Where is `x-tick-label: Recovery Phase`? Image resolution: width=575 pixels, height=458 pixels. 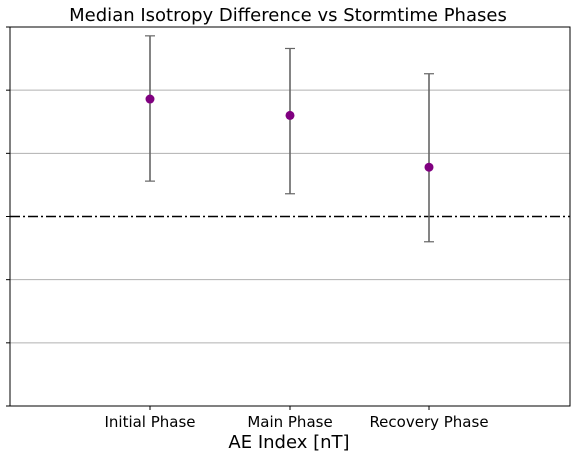
x-tick-label: Recovery Phase is located at coordinates (428, 422).